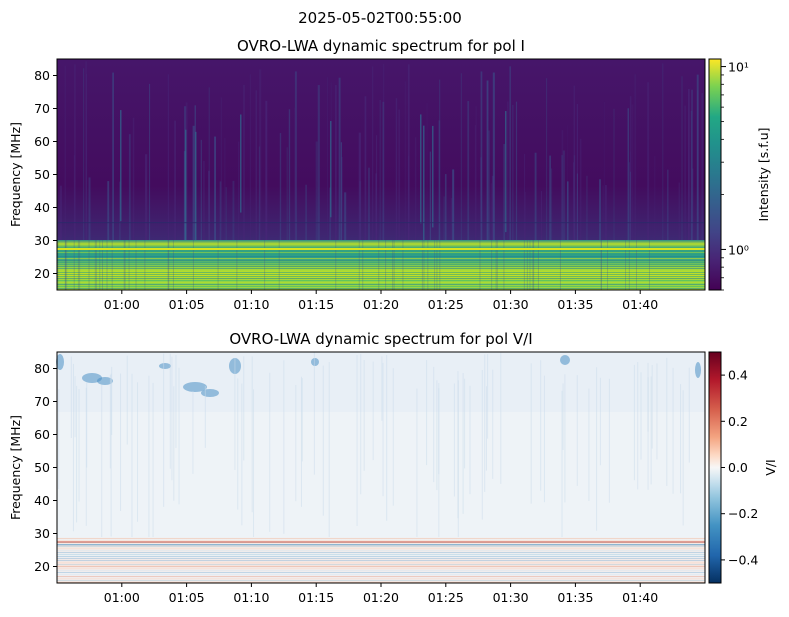 The image size is (789, 617). What do you see at coordinates (380, 18) in the screenshot?
I see `figure-title: 2025-05-02T00:55:00` at bounding box center [380, 18].